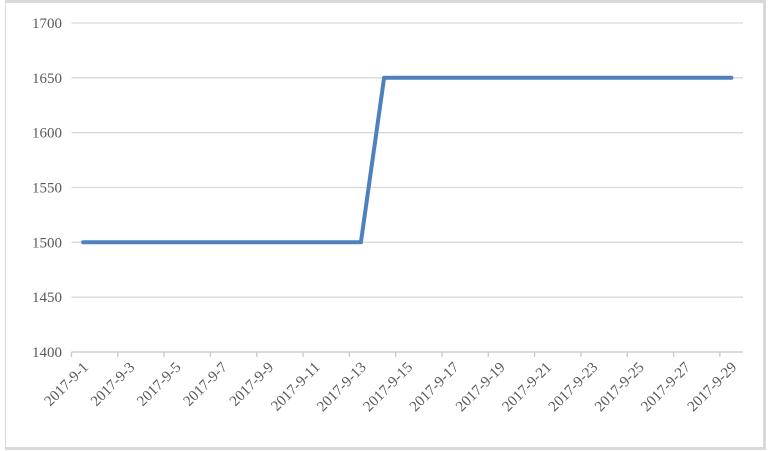  Describe the element at coordinates (47, 189) in the screenshot. I see `y-axis-tick-label: 1550` at that location.